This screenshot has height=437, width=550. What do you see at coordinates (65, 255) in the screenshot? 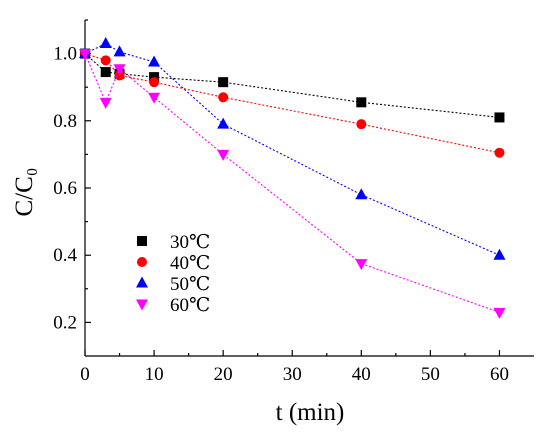
I see `y-tick-label: 0.4` at bounding box center [65, 255].